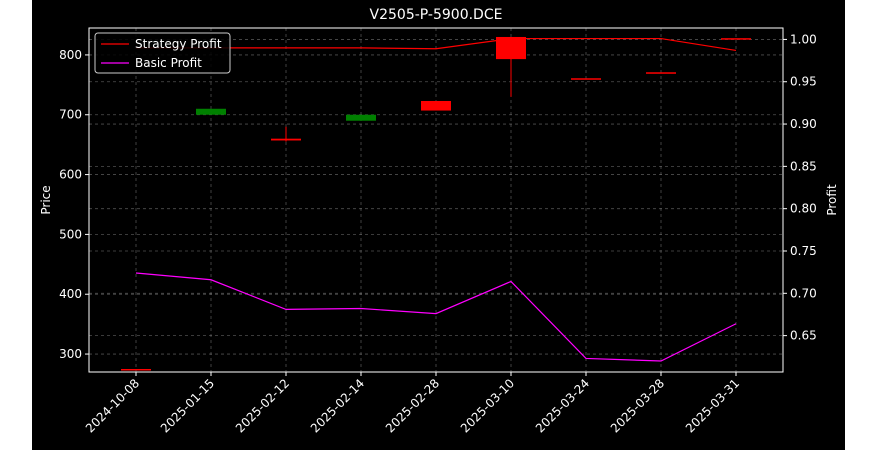  Describe the element at coordinates (803, 82) in the screenshot. I see `right-tick-label-6: 0.95` at that location.